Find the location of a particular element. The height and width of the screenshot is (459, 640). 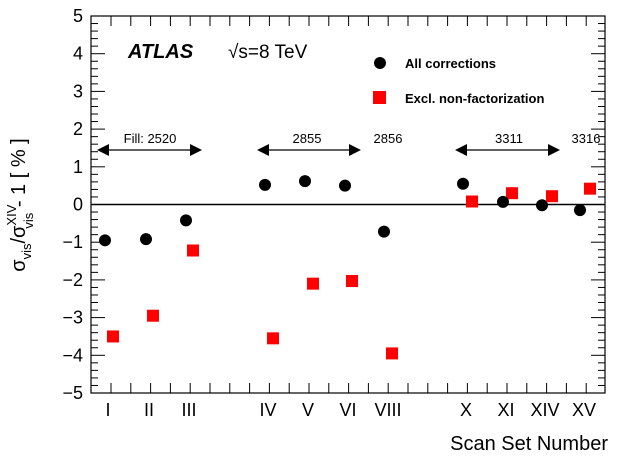

x-tick-label: IV is located at coordinates (267, 410).